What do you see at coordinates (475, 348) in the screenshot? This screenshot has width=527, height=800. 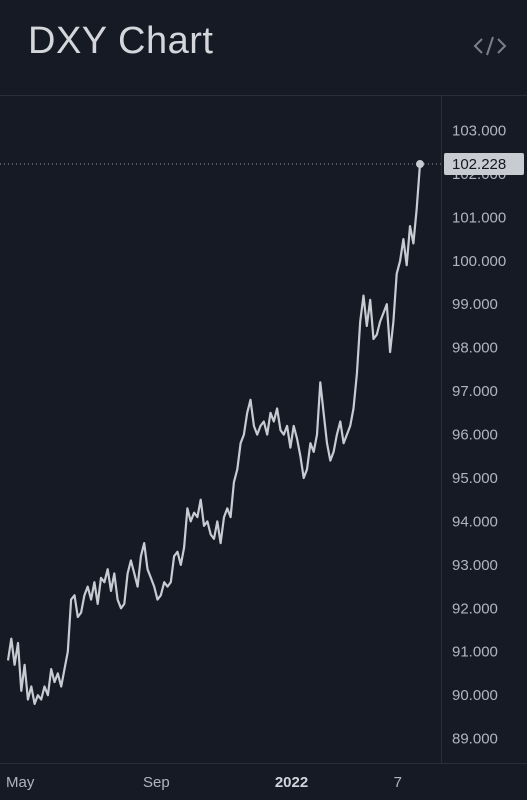 I see `y-tick-label: 98.000` at bounding box center [475, 348].